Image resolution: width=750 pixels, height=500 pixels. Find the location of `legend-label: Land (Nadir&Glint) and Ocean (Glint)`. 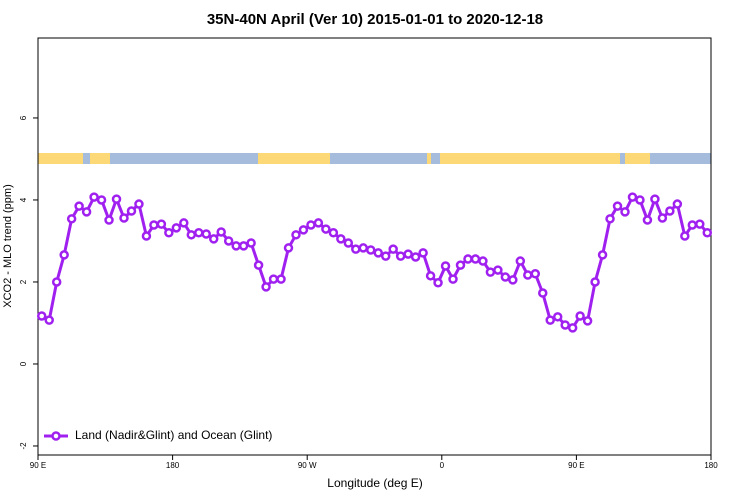

legend-label: Land (Nadir&Glint) and Ocean (Glint) is located at coordinates (173, 435).